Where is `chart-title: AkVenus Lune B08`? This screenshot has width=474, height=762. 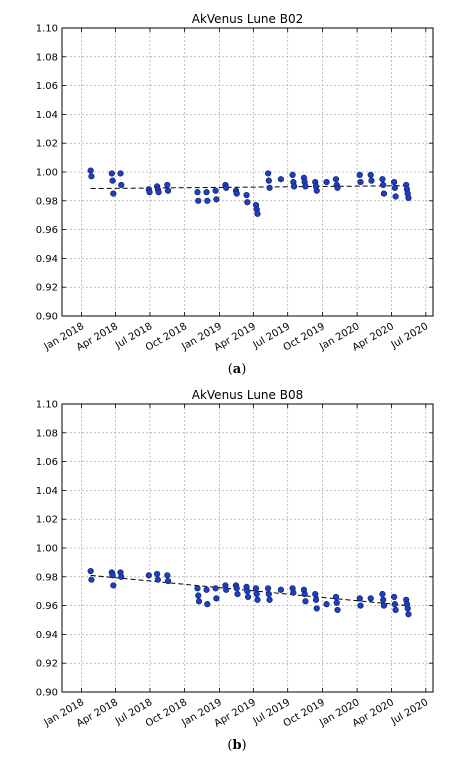 chart-title: AkVenus Lune B08 is located at coordinates (247, 395).